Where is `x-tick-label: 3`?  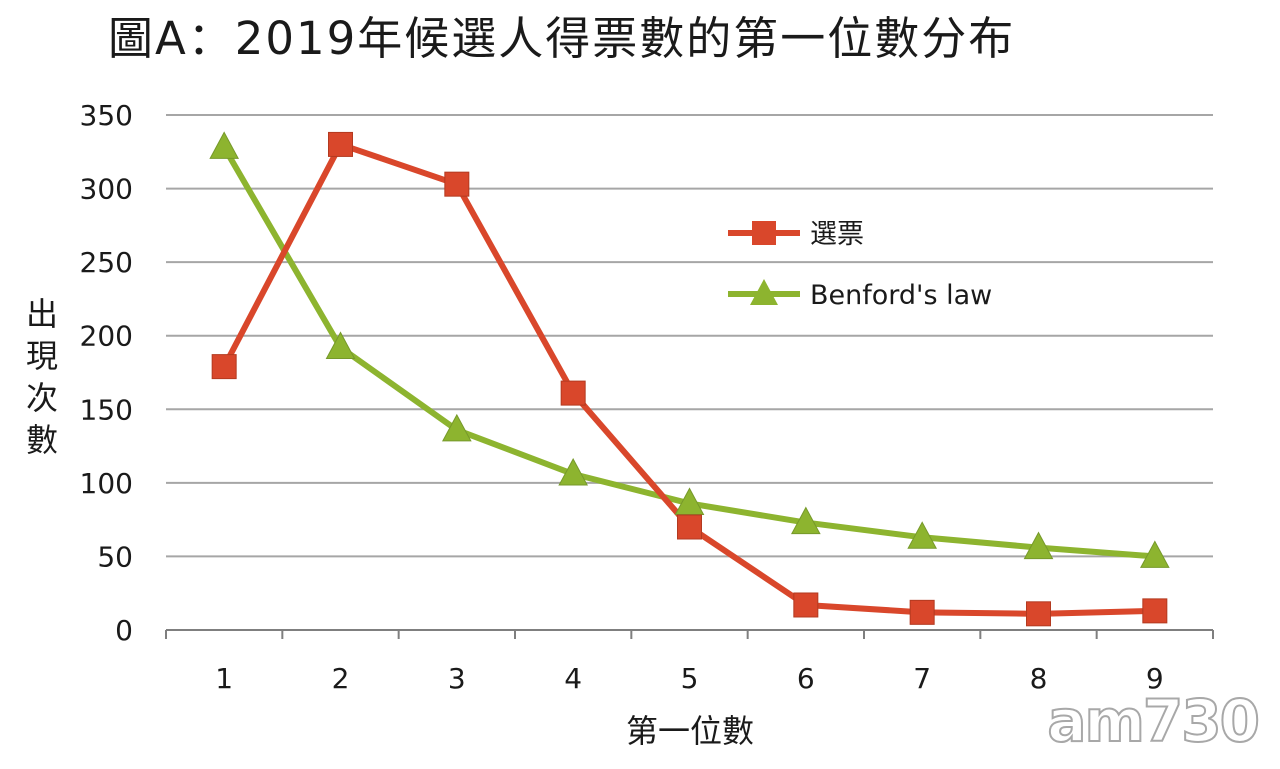
x-tick-label: 3 is located at coordinates (457, 678).